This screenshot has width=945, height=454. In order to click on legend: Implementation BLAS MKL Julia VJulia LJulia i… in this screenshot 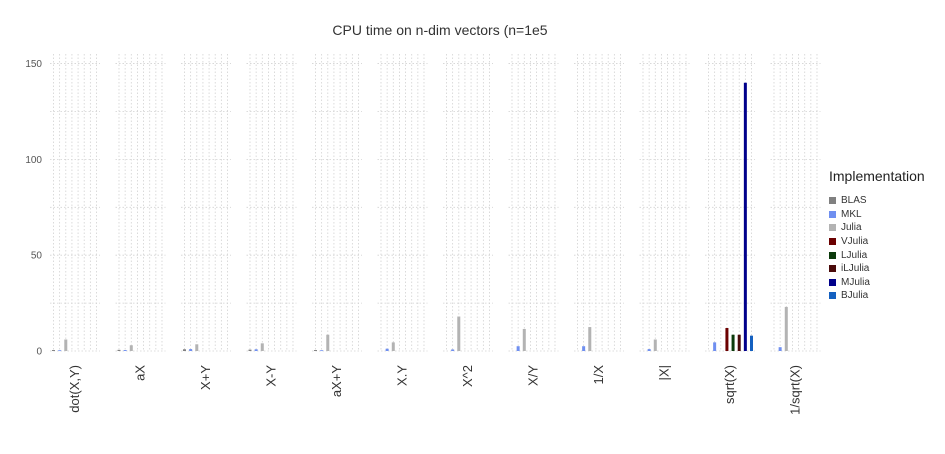, I will do `click(877, 235)`.